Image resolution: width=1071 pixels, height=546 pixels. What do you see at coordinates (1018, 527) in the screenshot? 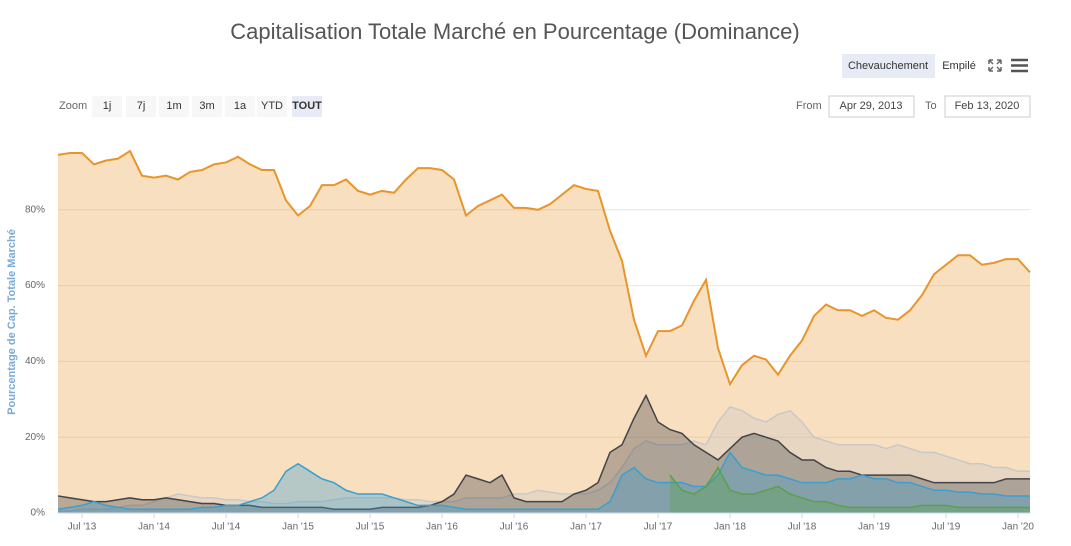
I see `x-tick-label: Jan '20` at bounding box center [1018, 527].